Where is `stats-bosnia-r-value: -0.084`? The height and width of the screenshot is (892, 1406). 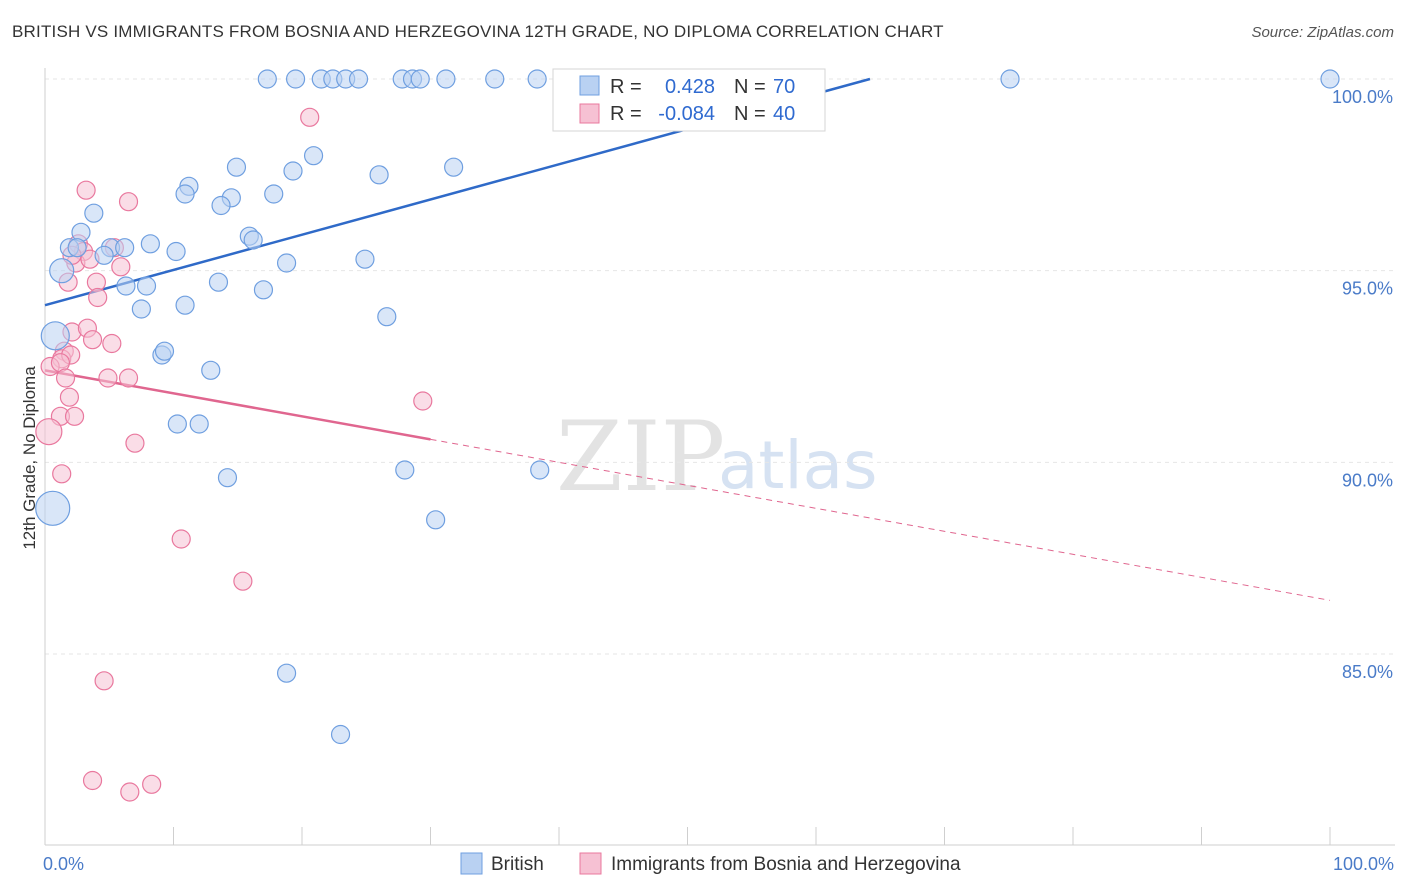
stats-bosnia-r-value: -0.084 is located at coordinates (686, 114).